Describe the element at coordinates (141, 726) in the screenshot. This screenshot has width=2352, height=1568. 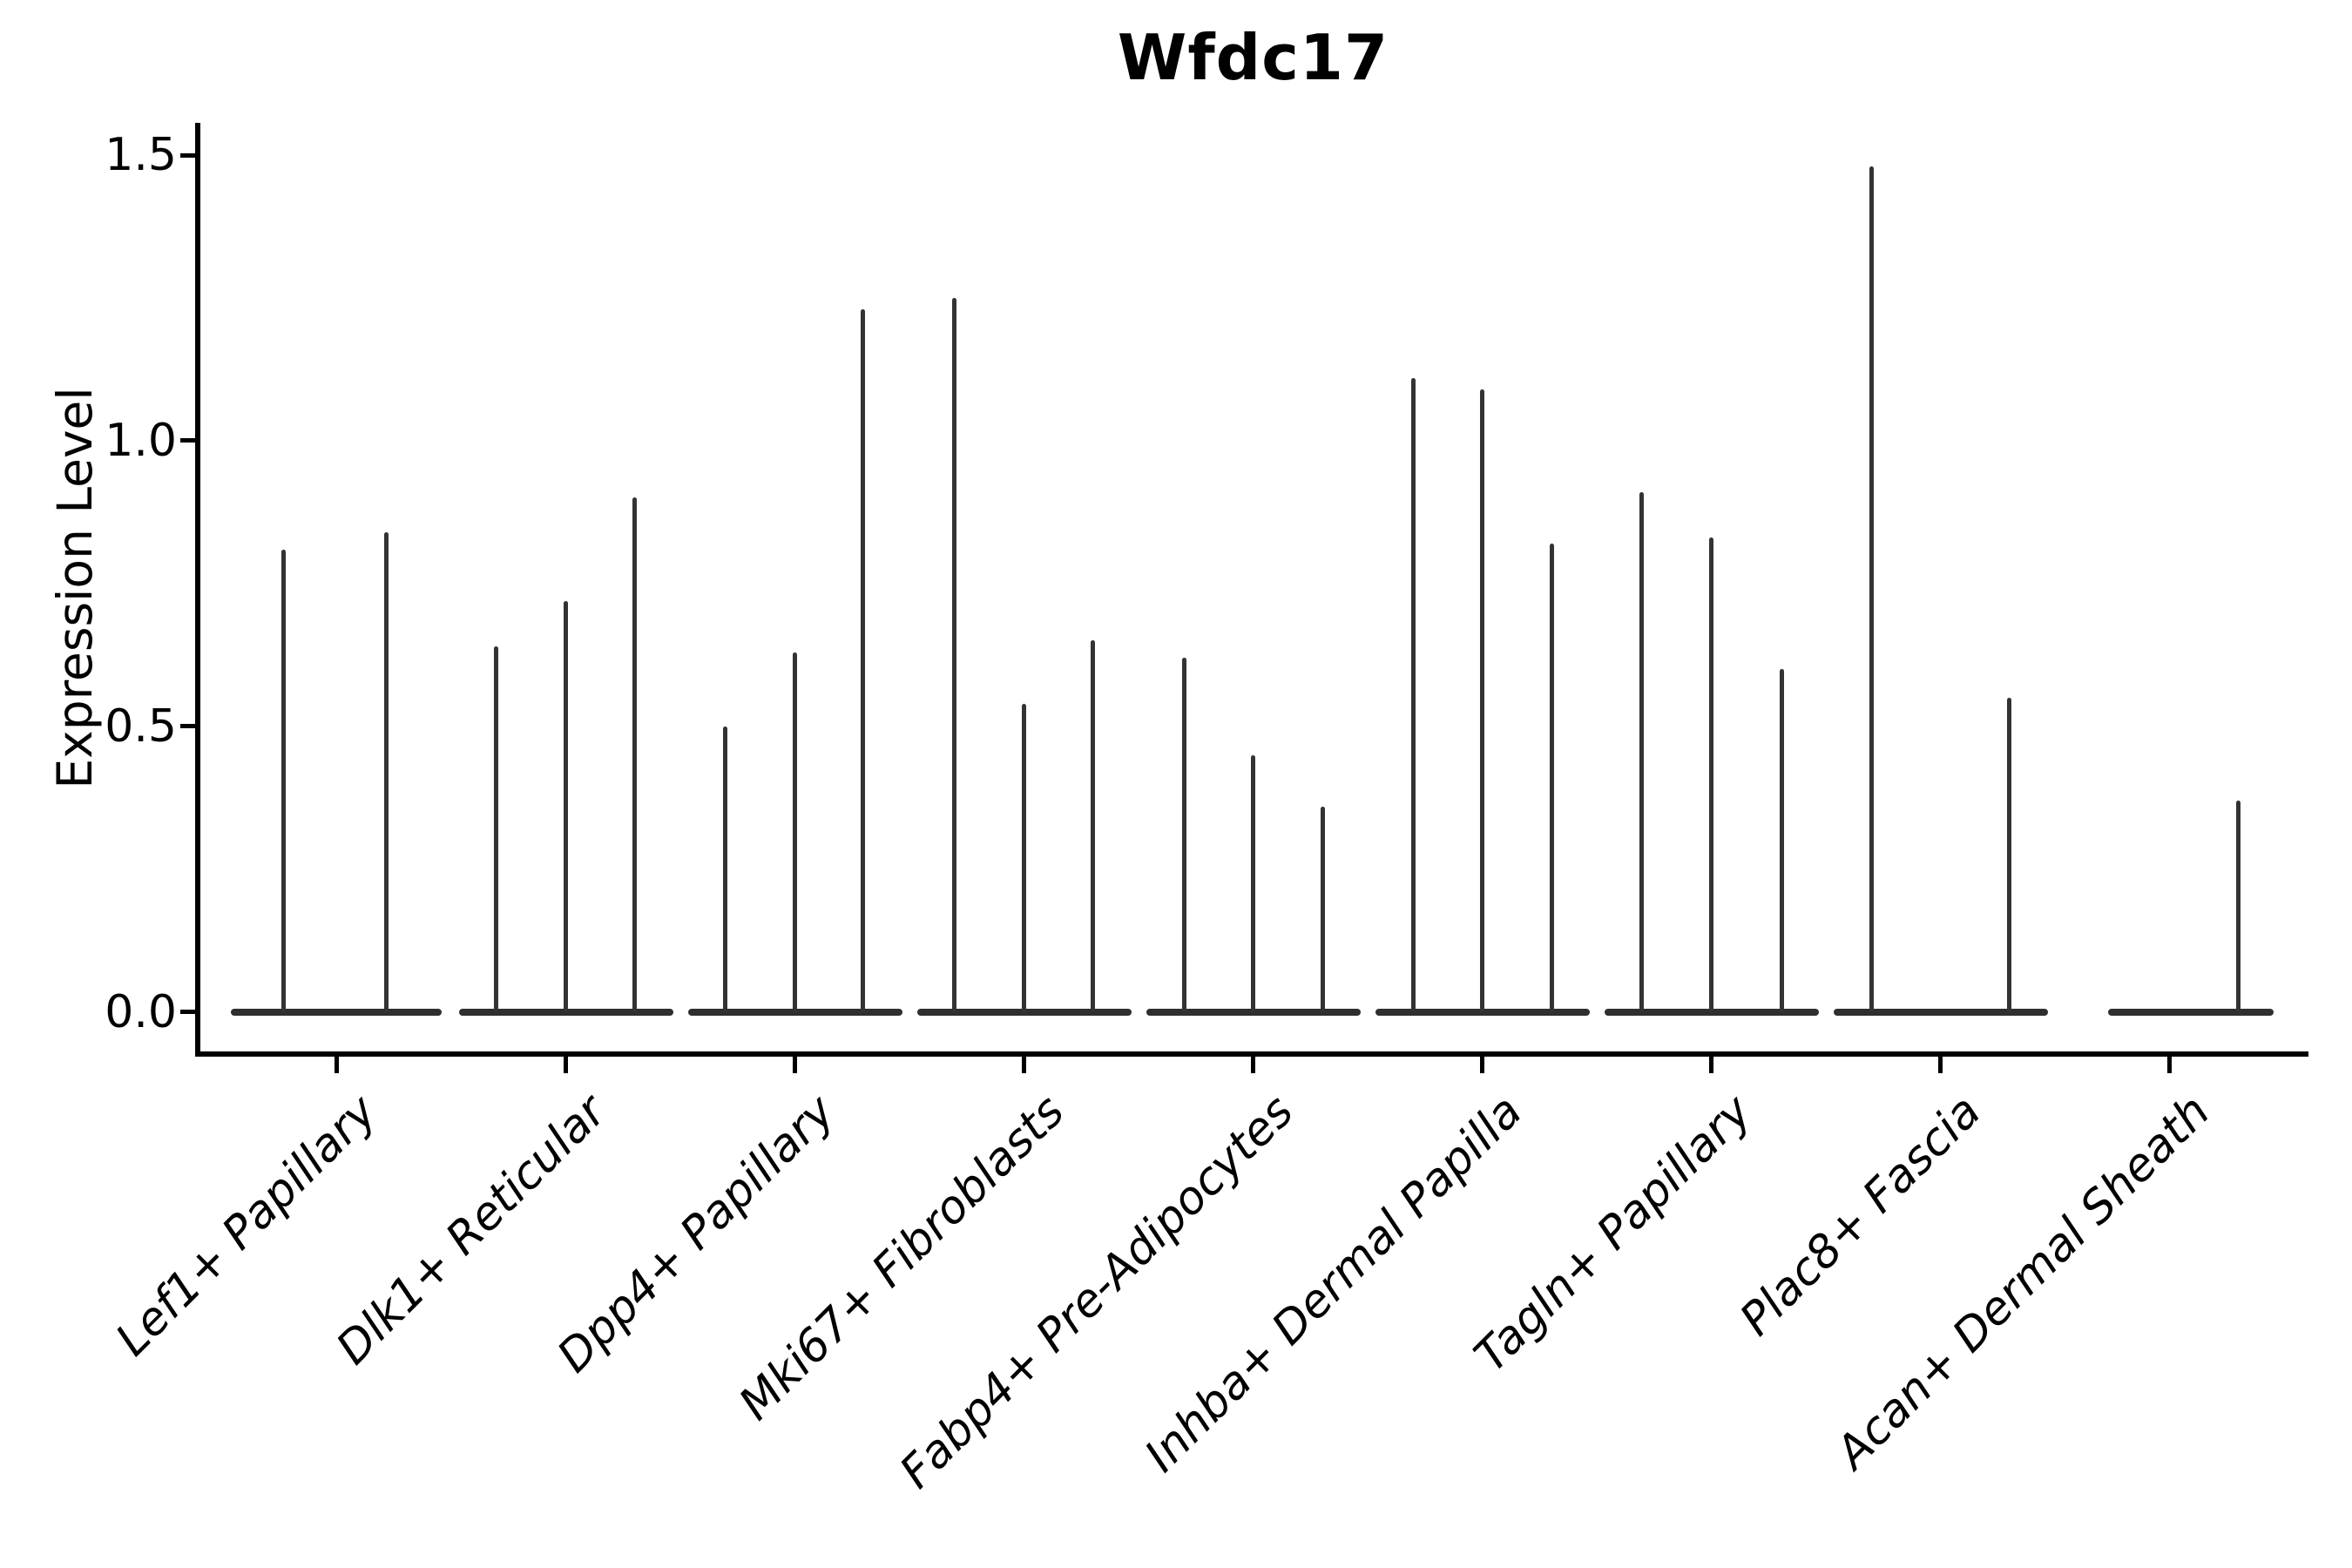
I see `y-tick-label: 0.5` at that location.